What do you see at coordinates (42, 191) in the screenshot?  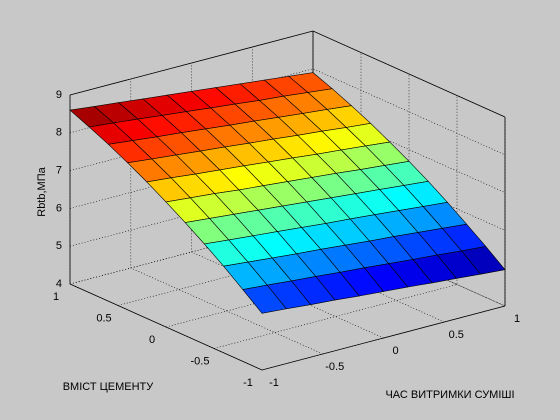 I see `z-axis-label: Rbtb,МПа` at bounding box center [42, 191].